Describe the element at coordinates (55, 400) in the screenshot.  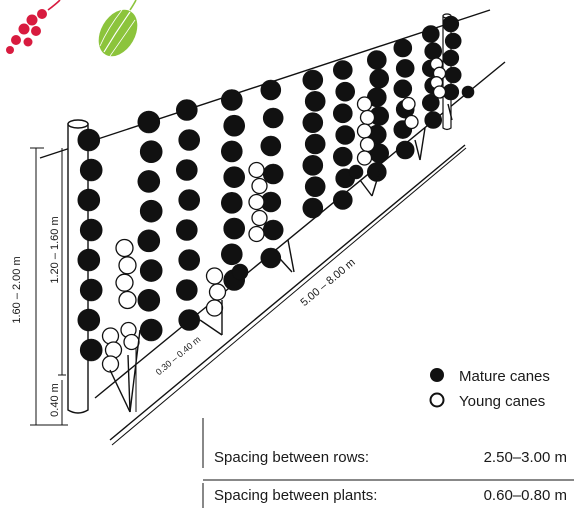
I see `ground-gap-label: 0.40 m` at that location.